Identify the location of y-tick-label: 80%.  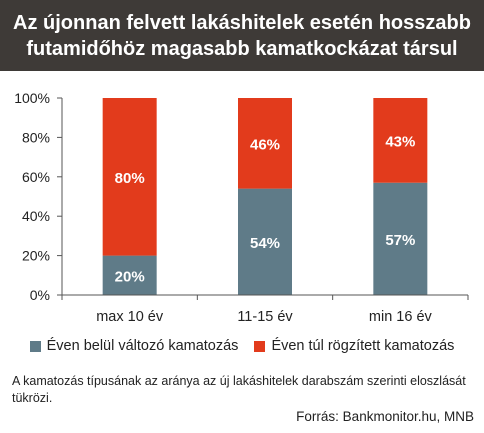
(36, 137).